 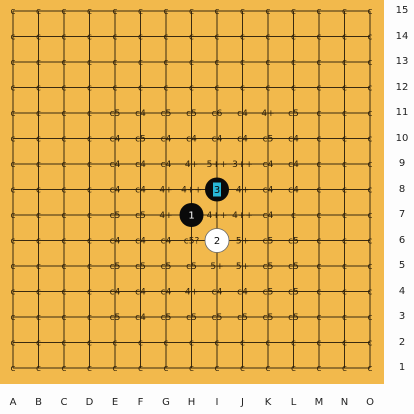 I want to click on threat-mark: 4++, so click(x=217, y=216).